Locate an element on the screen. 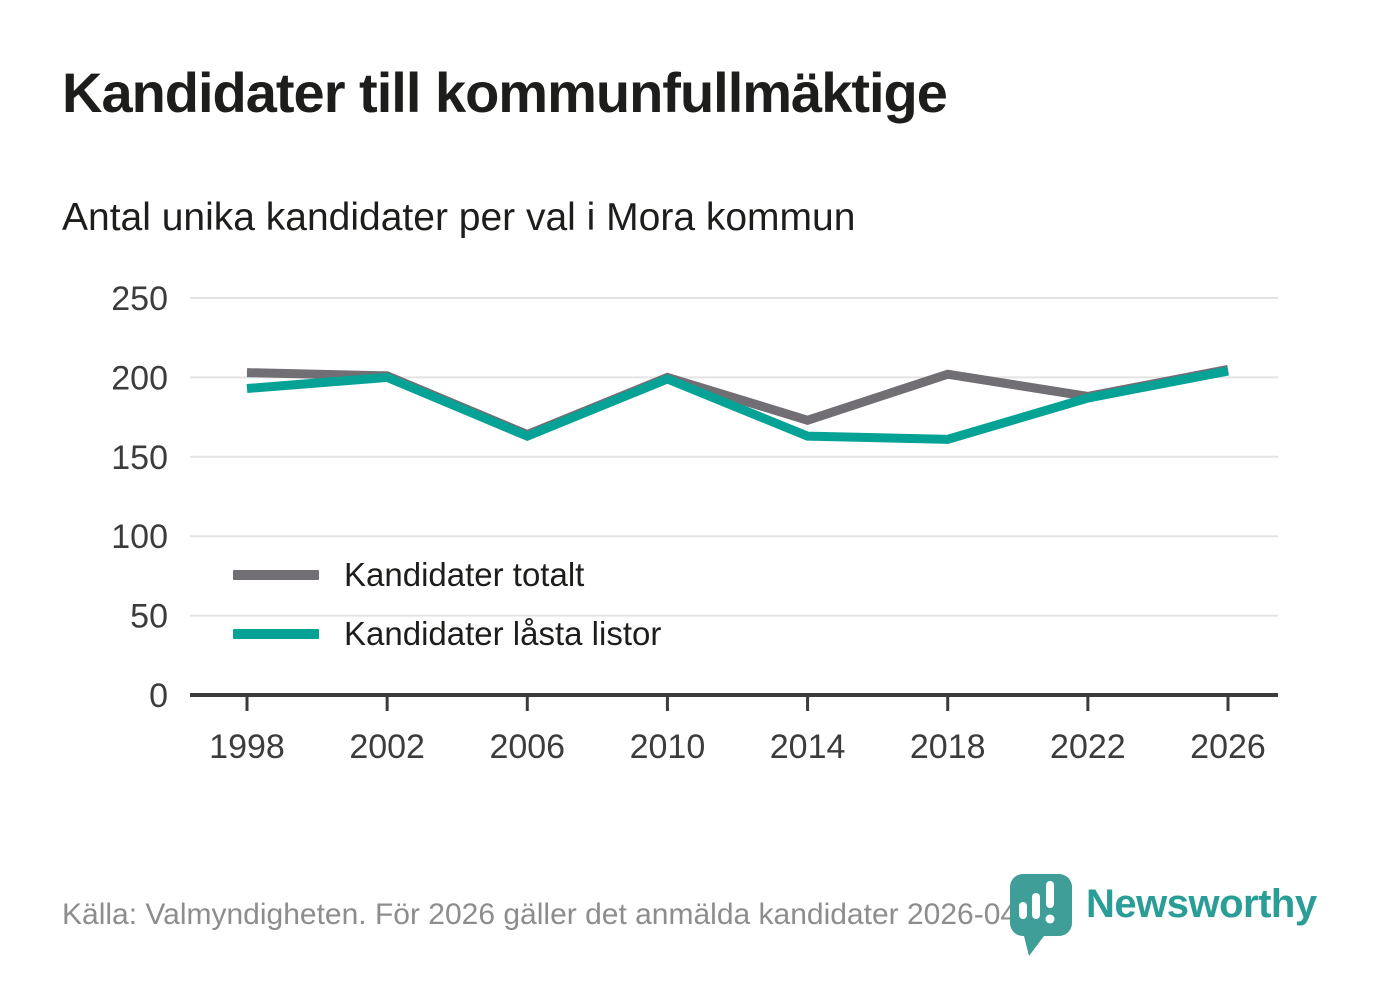 This screenshot has height=999, width=1382. legend-label-total: Kandidater totalt is located at coordinates (464, 574).